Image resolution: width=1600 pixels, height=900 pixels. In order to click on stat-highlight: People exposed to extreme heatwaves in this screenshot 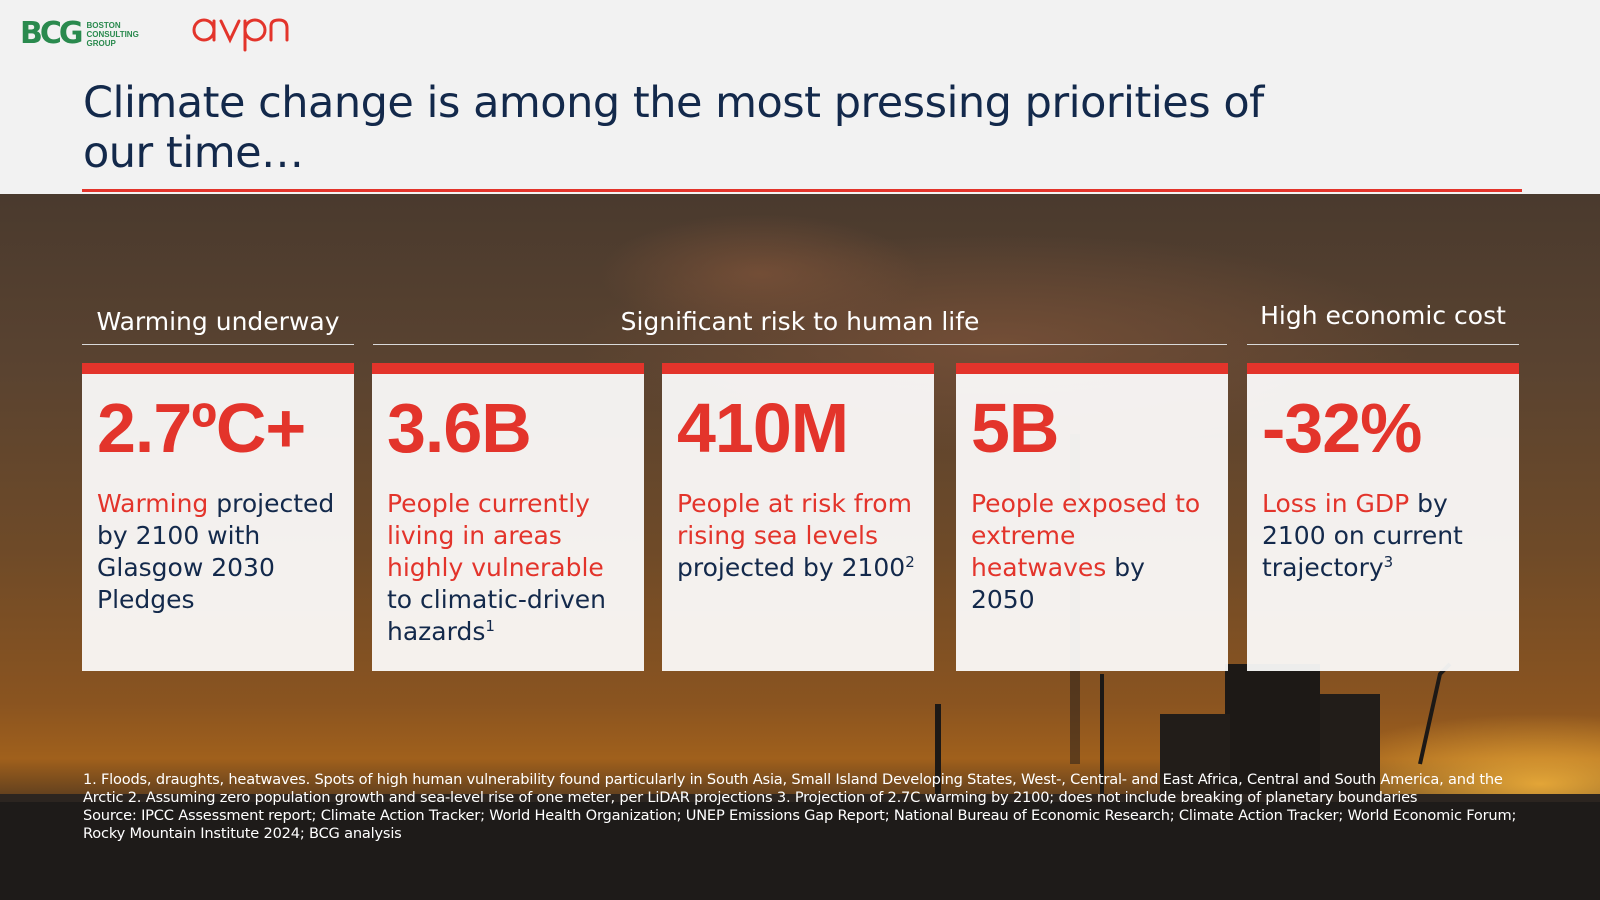, I will do `click(1086, 535)`.